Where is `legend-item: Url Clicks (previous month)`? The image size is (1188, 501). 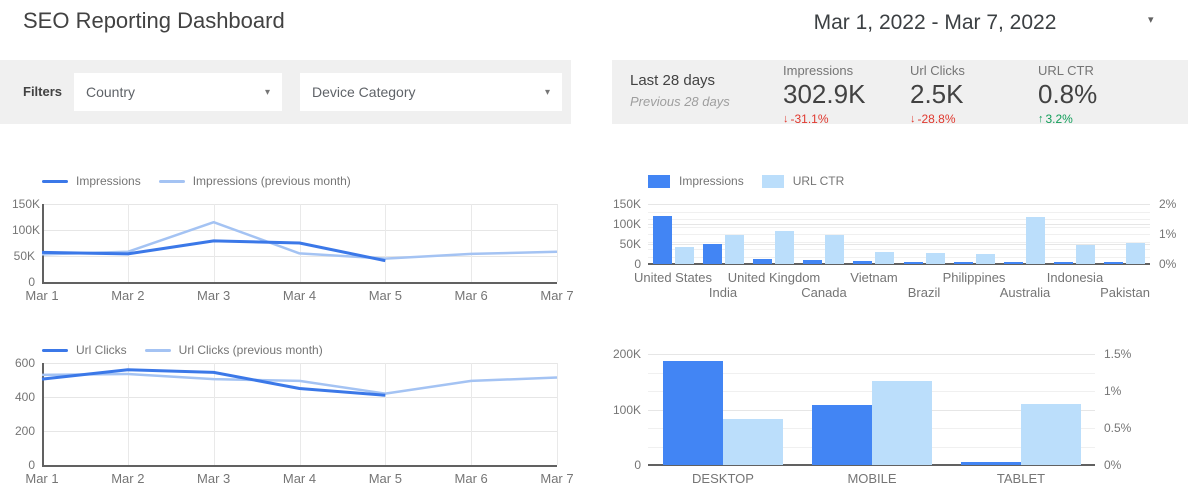 legend-item: Url Clicks (previous month) is located at coordinates (233, 350).